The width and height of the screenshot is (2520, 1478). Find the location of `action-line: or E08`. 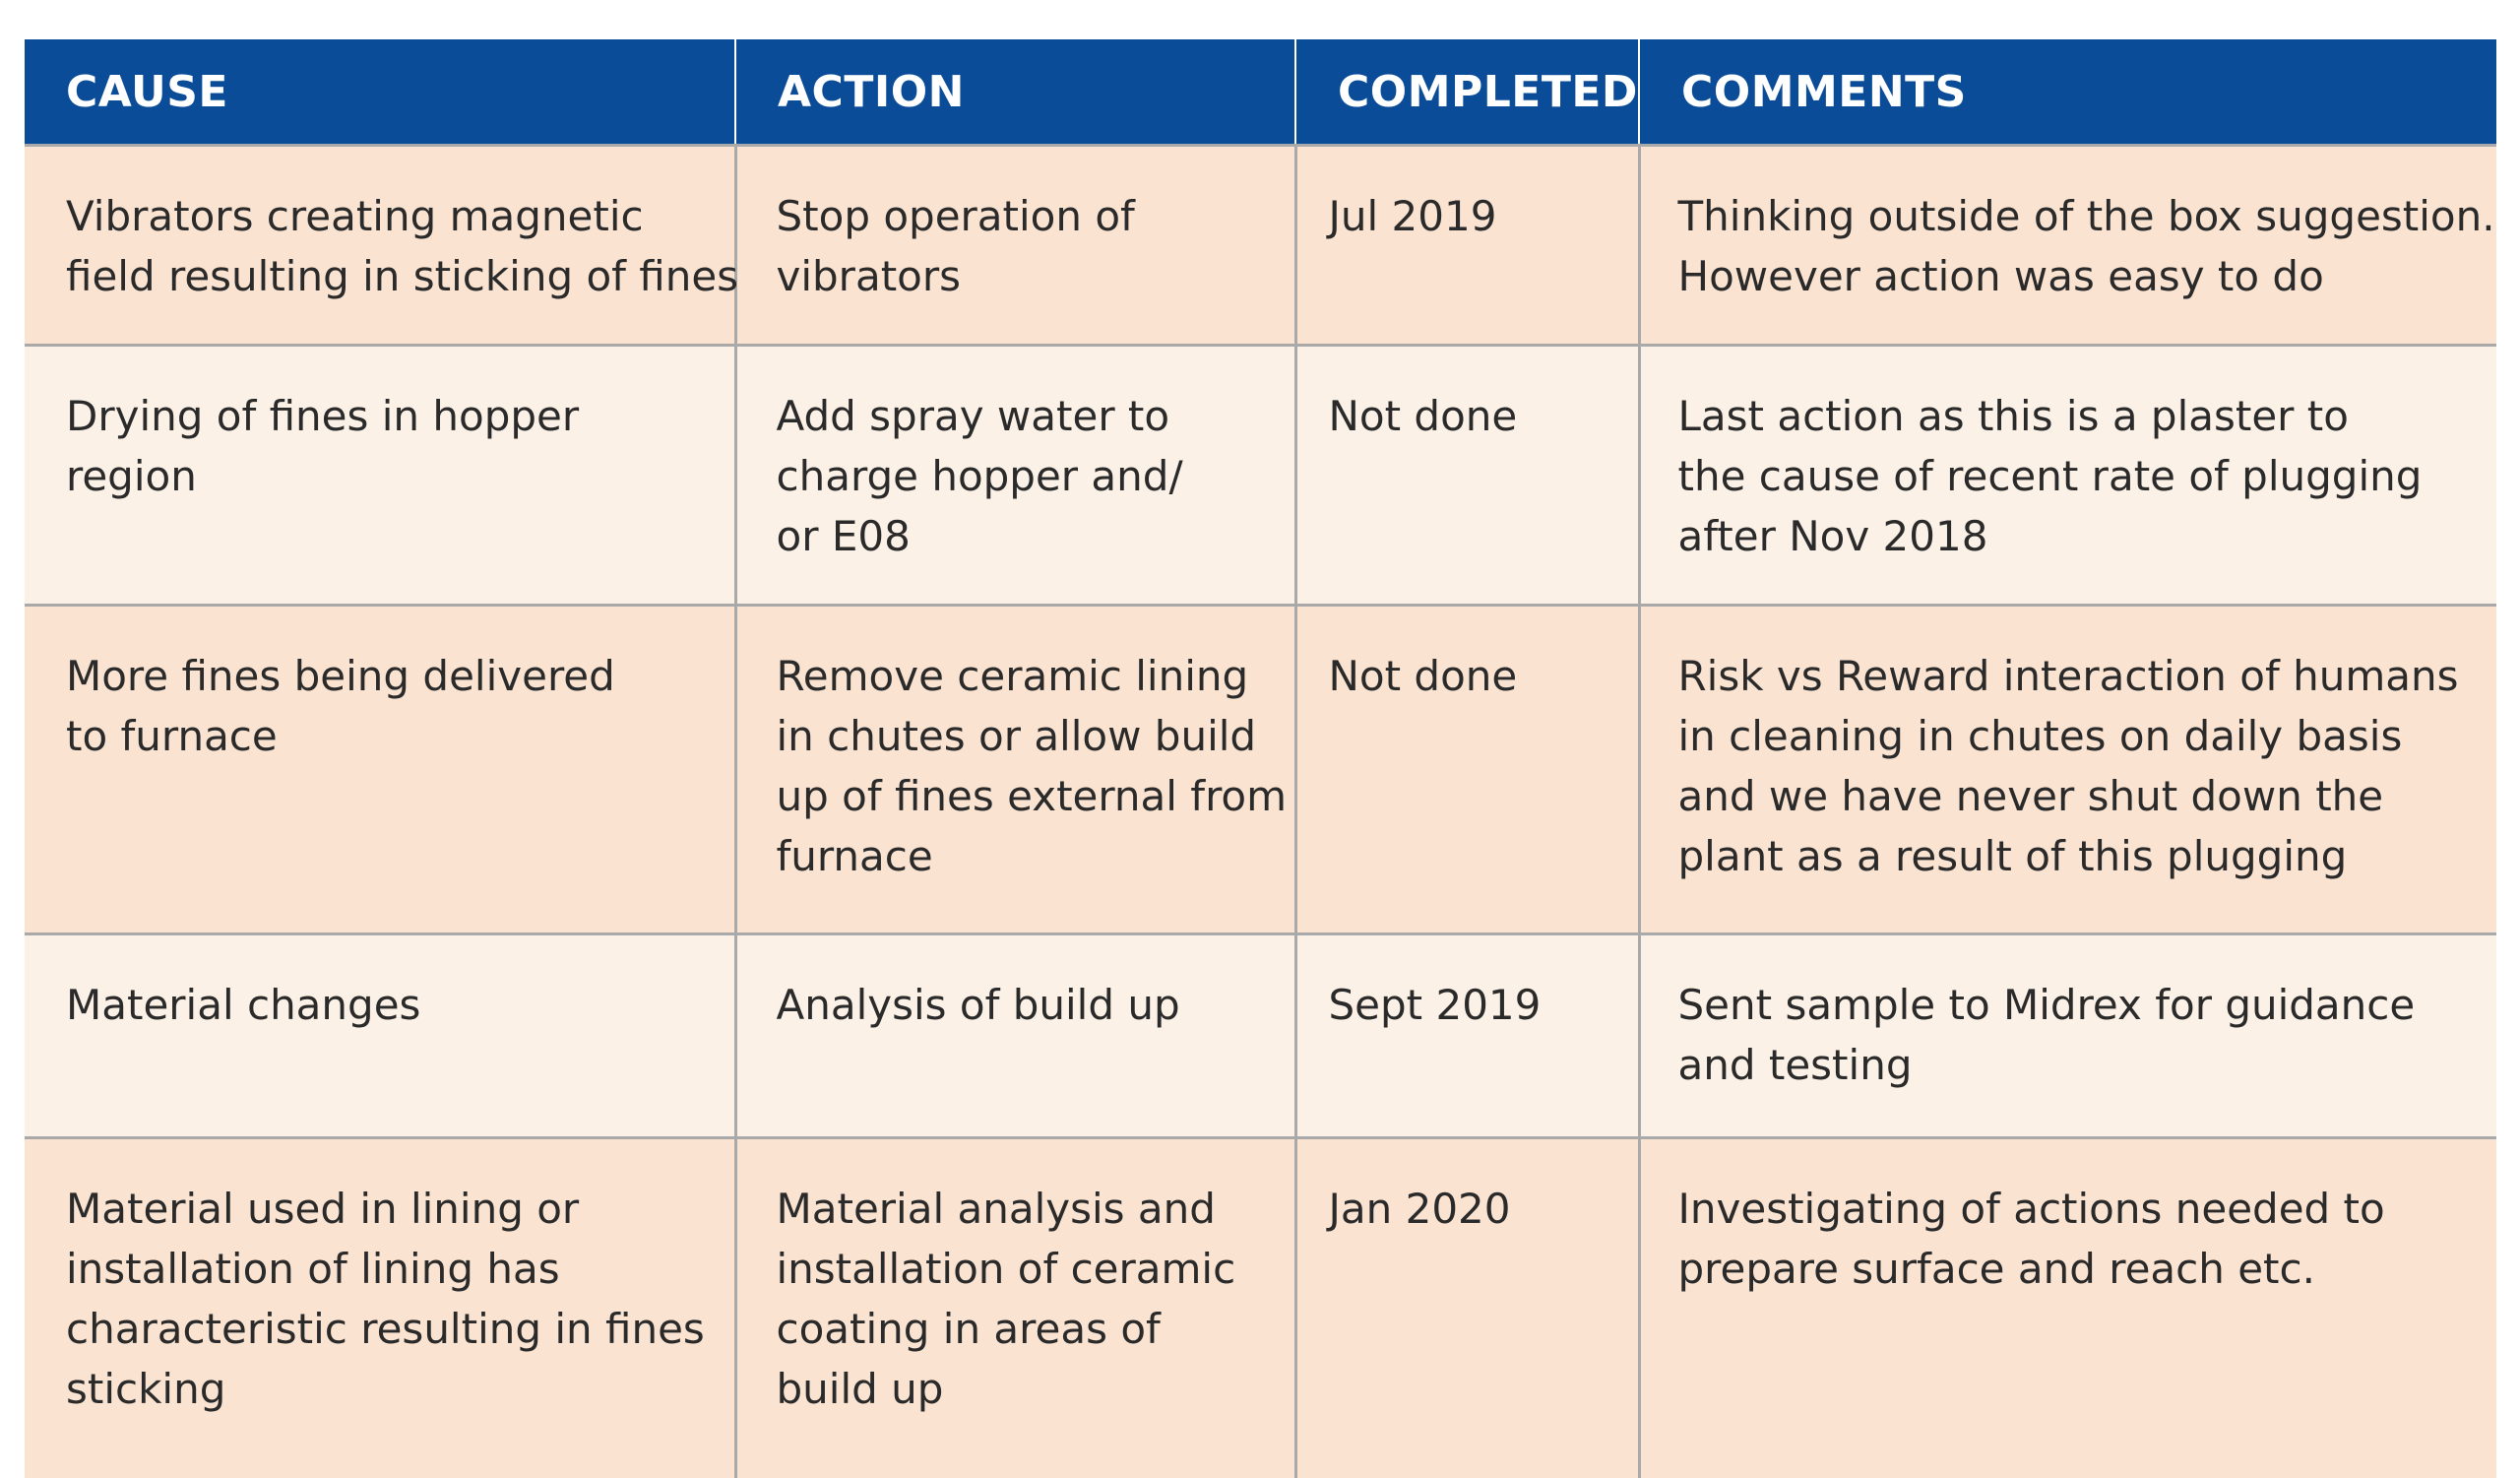

action-line: or E08 is located at coordinates (843, 536).